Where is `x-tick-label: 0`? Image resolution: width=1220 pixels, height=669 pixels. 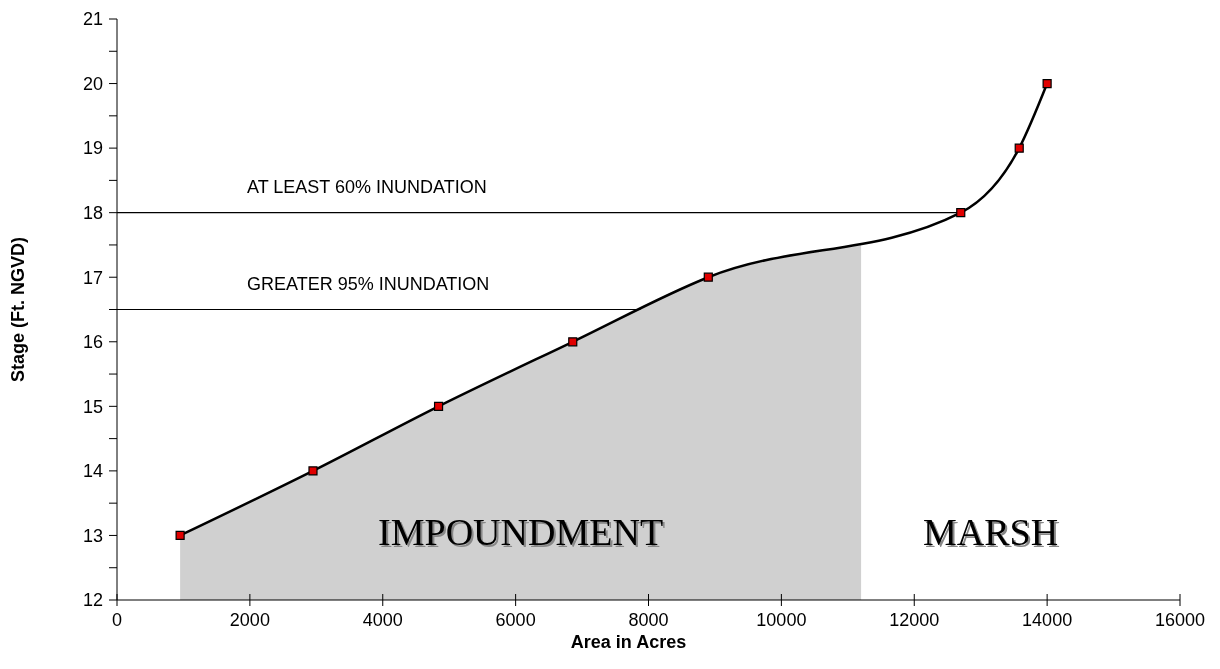 x-tick-label: 0 is located at coordinates (117, 620).